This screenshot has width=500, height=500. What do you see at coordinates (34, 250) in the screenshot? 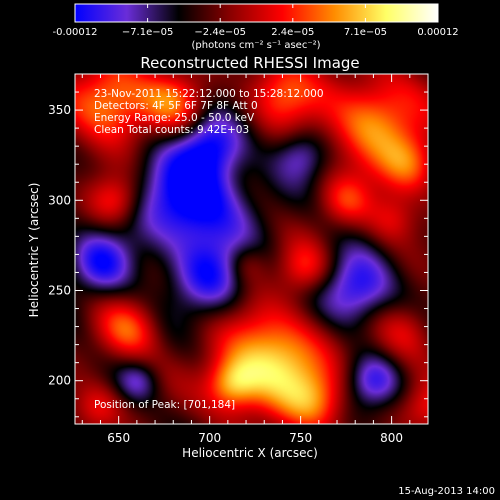
I see `y-axis-label: Heliocentric Y (arcsec)` at bounding box center [34, 250].